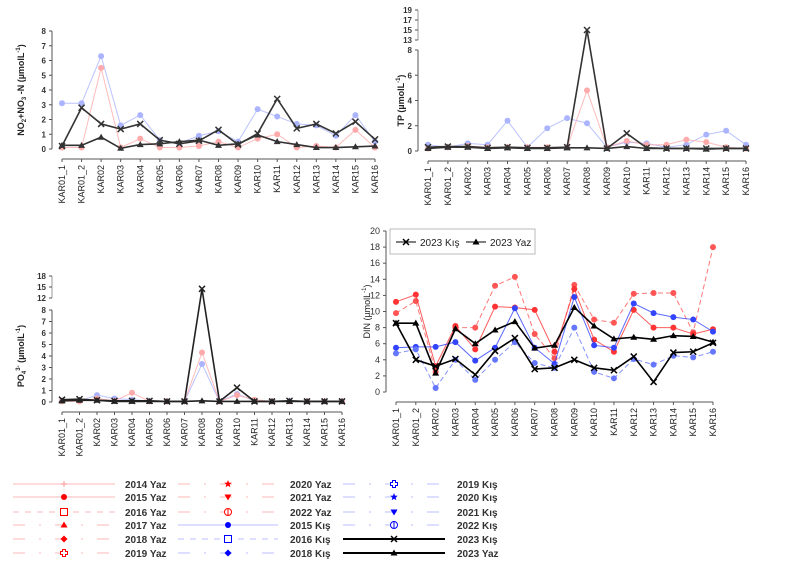 The image size is (789, 584). Describe the element at coordinates (167, 432) in the screenshot. I see `x-tick-label: KAR06` at that location.